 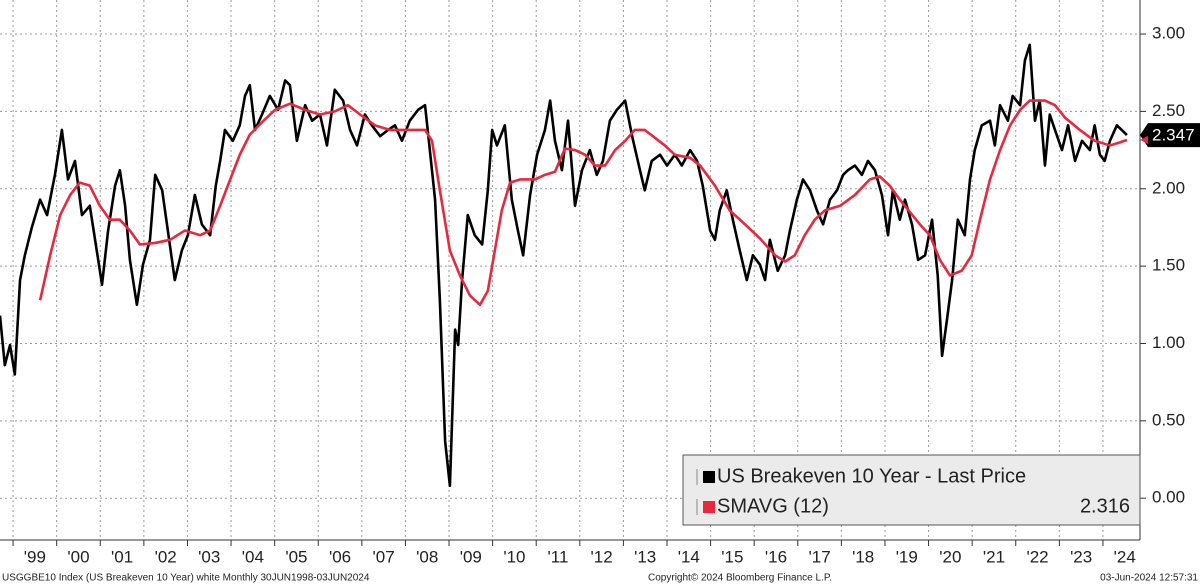 I want to click on legend-value: 2.316, so click(x=1105, y=506).